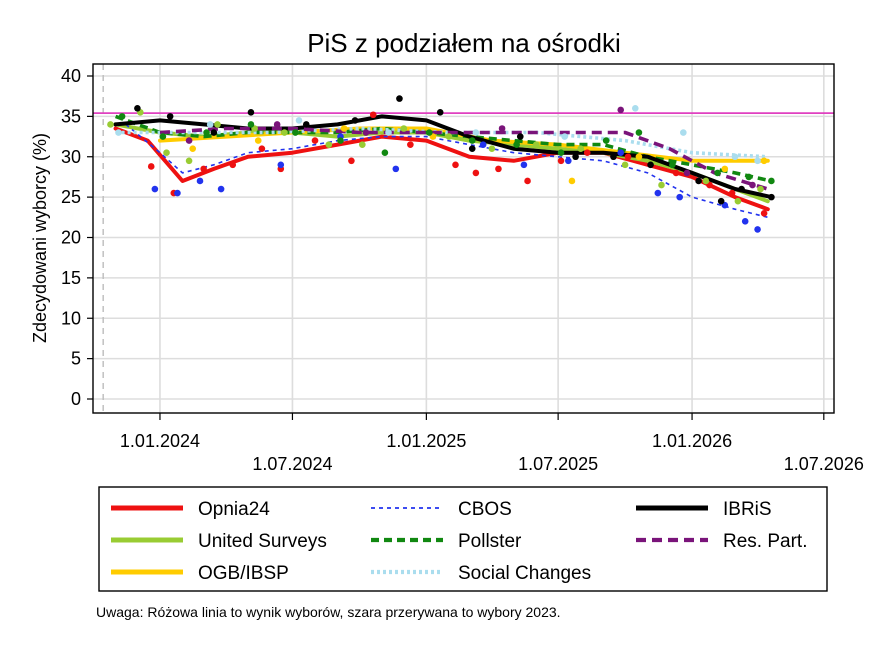 Image resolution: width=891 pixels, height=648 pixels. Describe the element at coordinates (71, 278) in the screenshot. I see `y-tick-label: 15` at that location.